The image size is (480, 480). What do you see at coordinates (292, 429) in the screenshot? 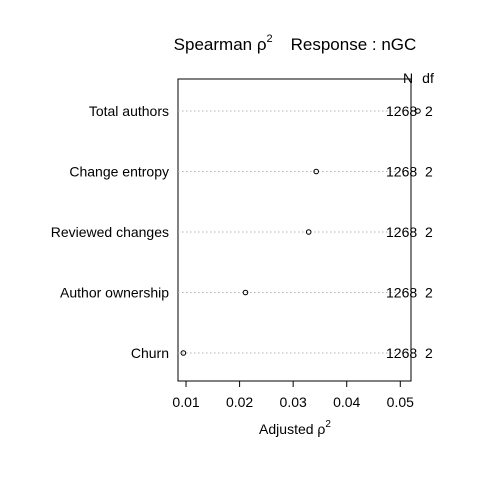
I see `xlabel-main: Adjusted ρ` at bounding box center [292, 429].